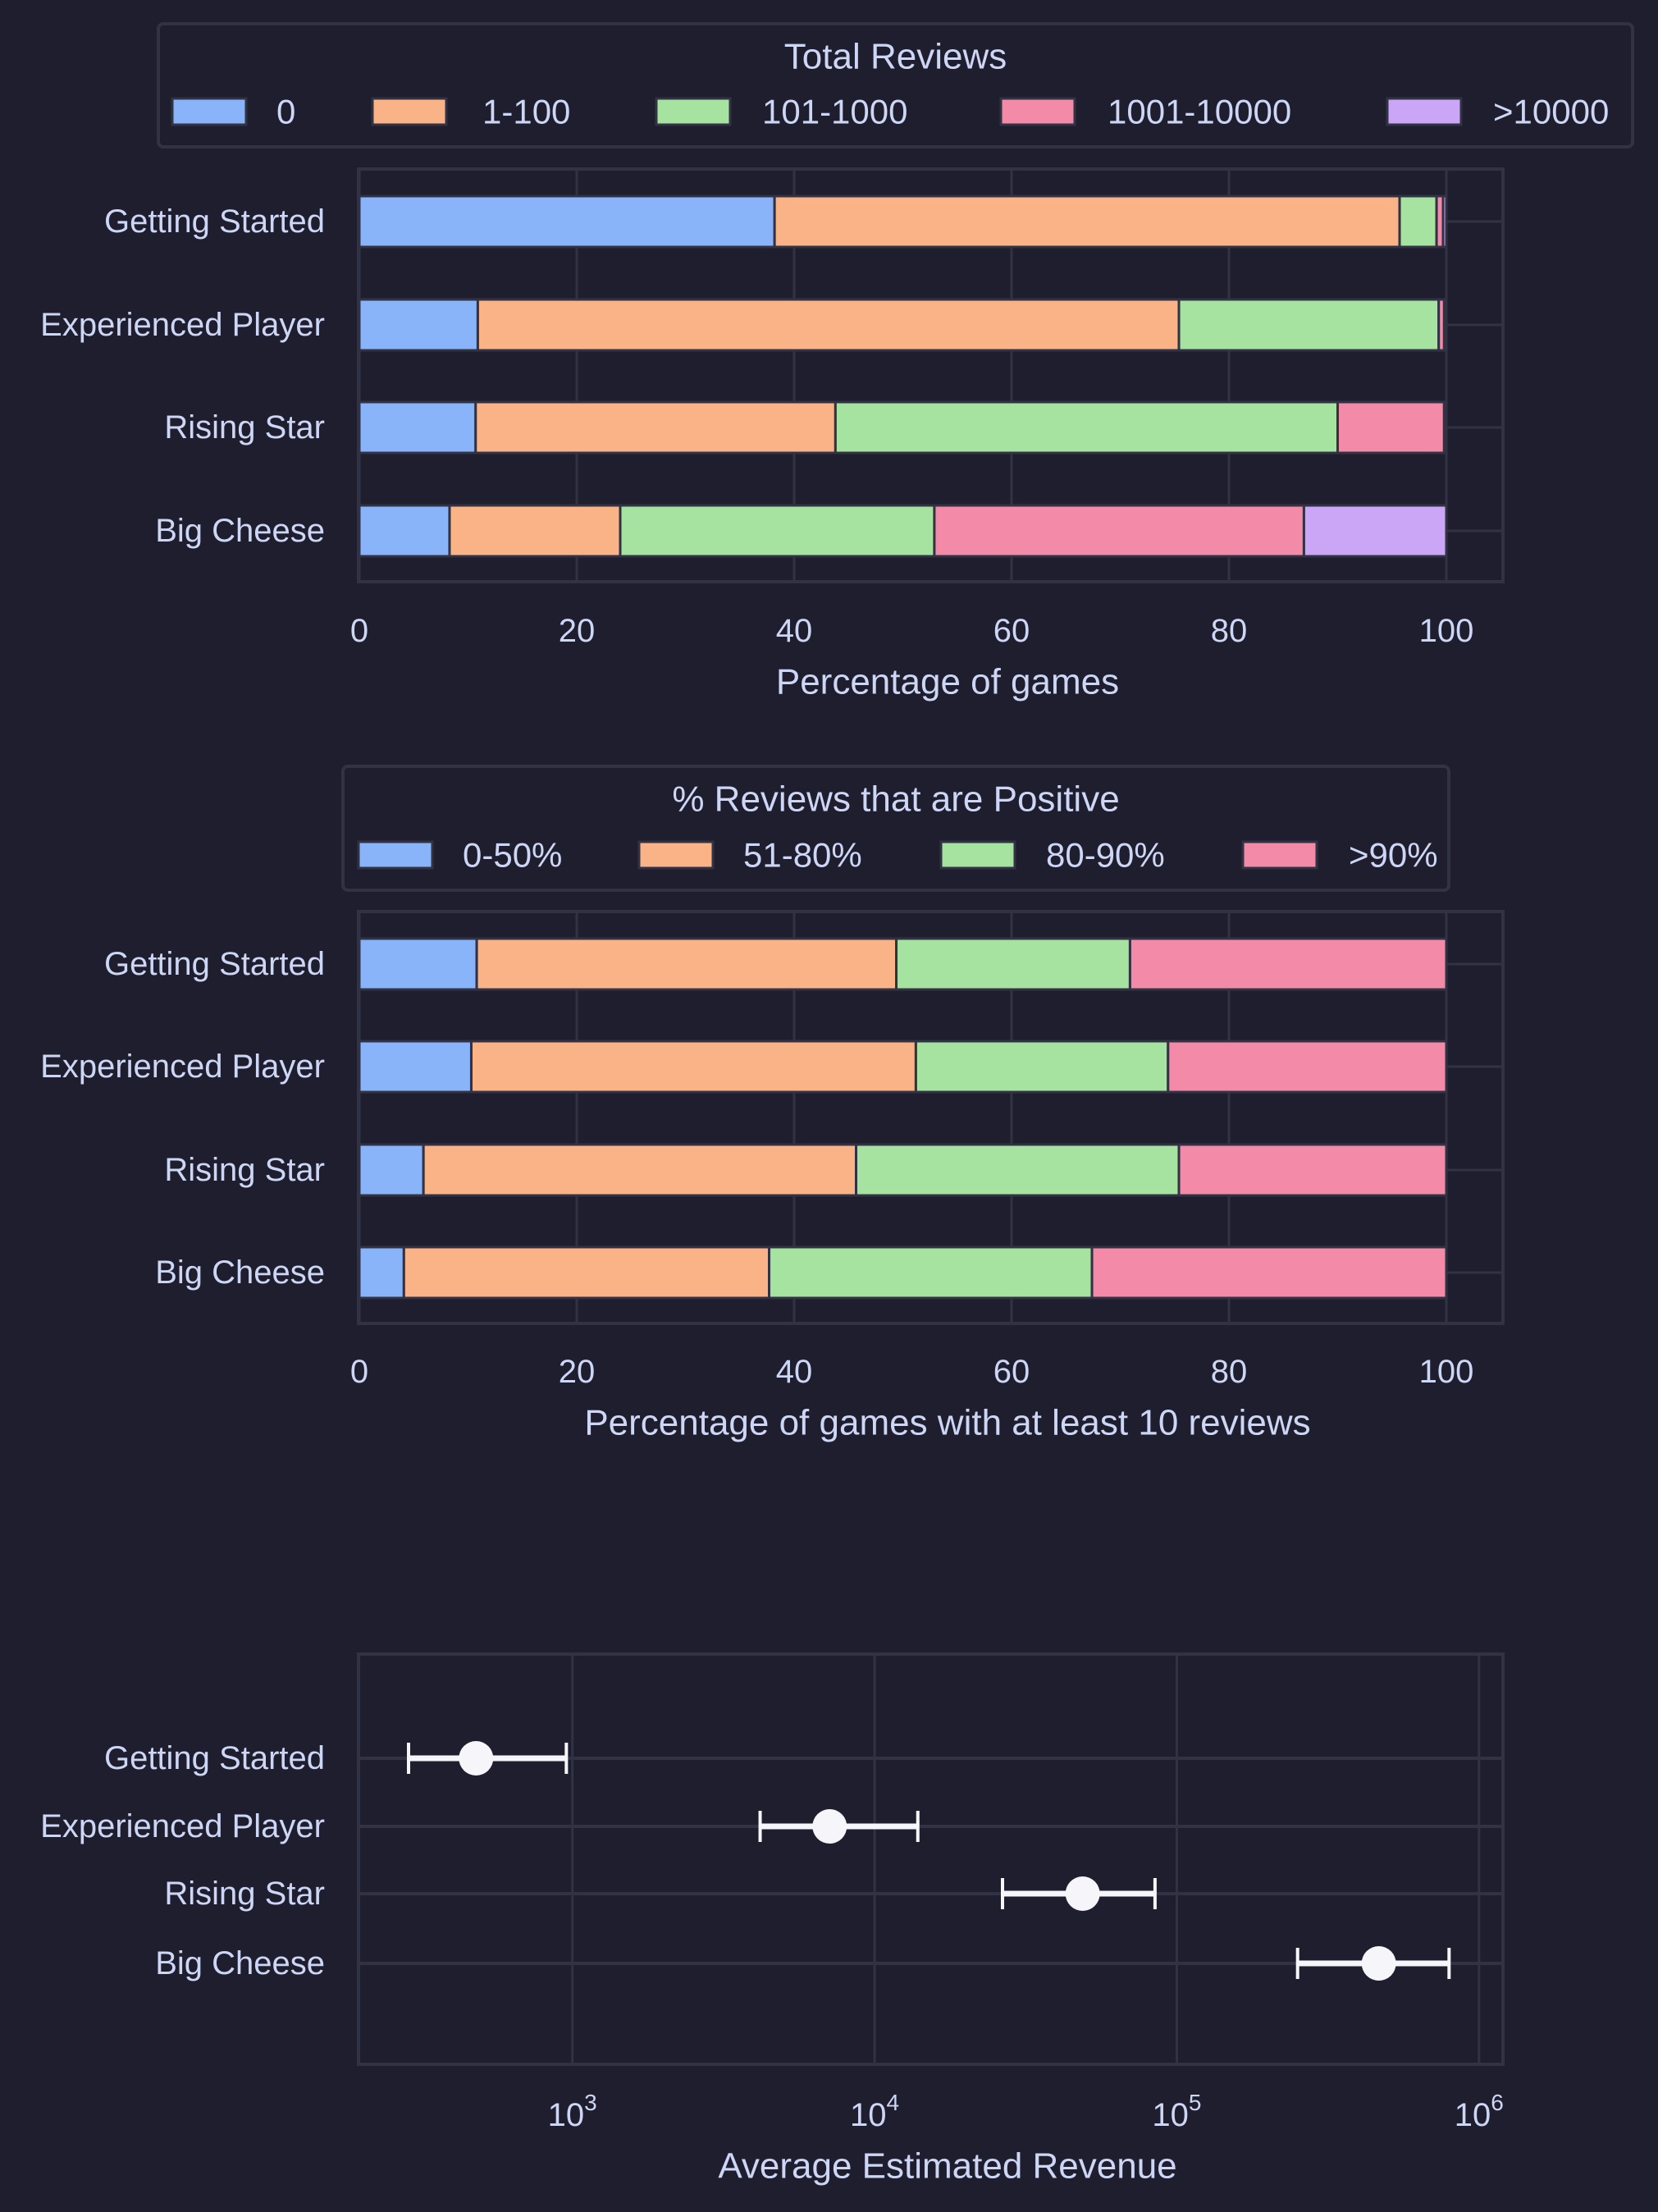  Describe the element at coordinates (802, 855) in the screenshot. I see `legend-label: 51-80%` at that location.